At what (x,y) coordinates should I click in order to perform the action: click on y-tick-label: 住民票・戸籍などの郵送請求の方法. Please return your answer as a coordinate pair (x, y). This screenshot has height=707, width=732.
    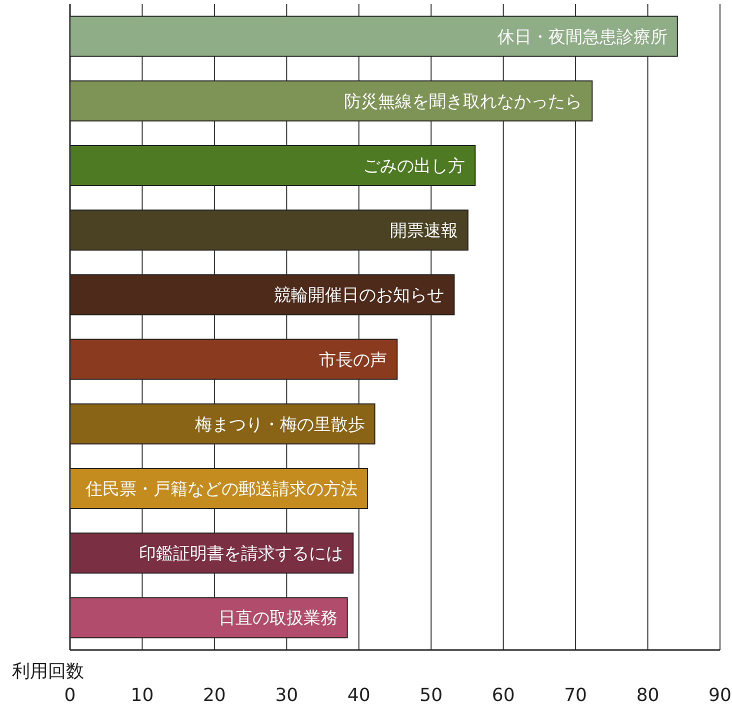
    Looking at the image, I should click on (221, 490).